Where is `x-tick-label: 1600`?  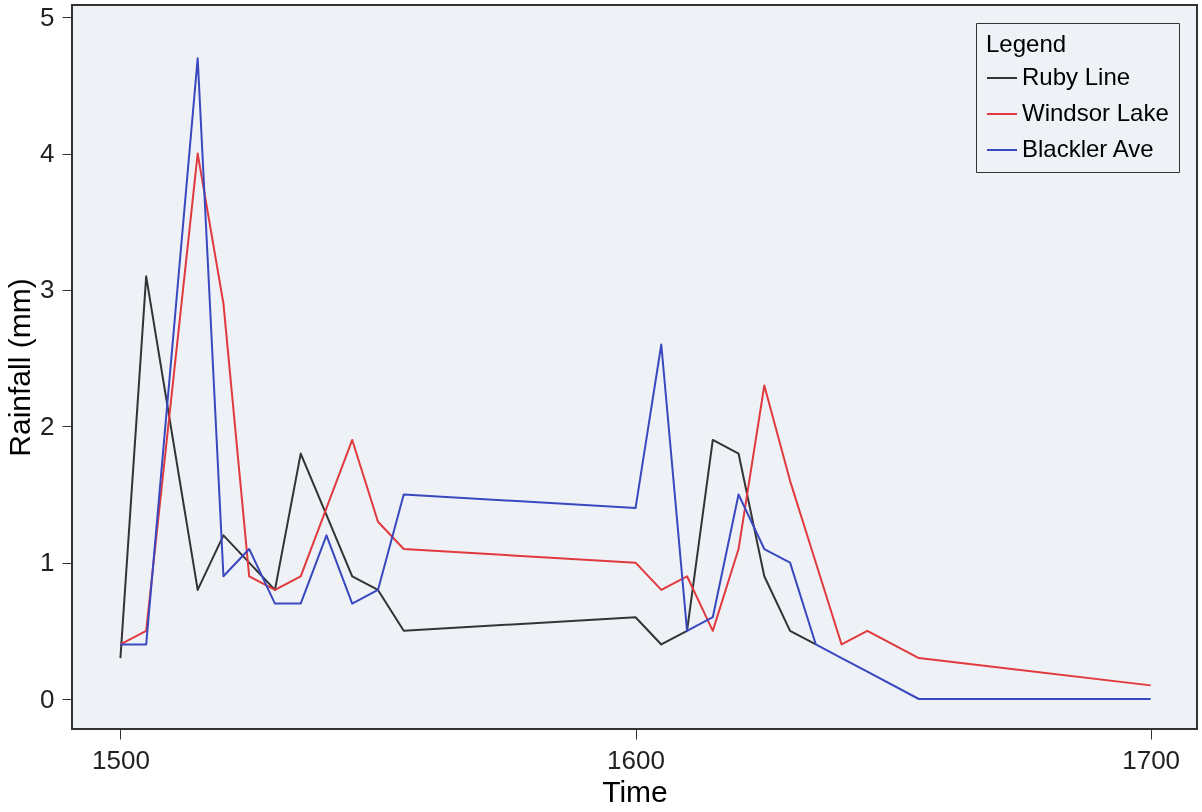
x-tick-label: 1600 is located at coordinates (636, 759).